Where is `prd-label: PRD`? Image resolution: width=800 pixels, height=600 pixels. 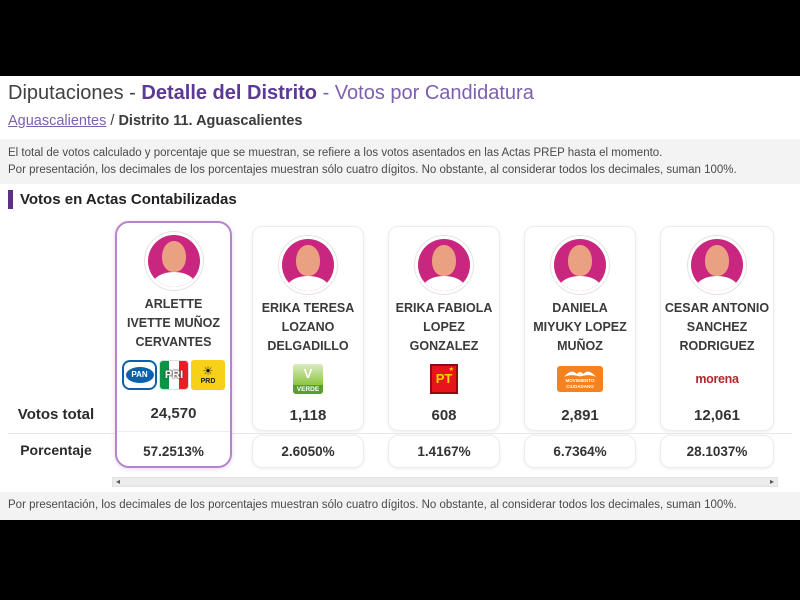
prd-label: PRD is located at coordinates (208, 381).